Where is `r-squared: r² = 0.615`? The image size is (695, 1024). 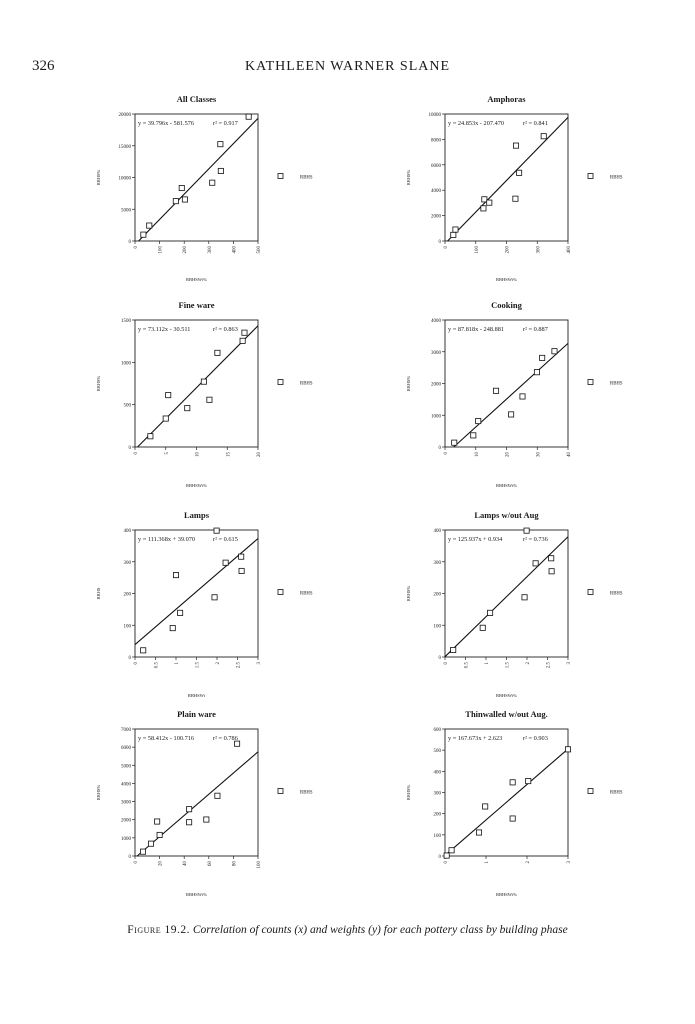 r-squared: r² = 0.615 is located at coordinates (225, 539).